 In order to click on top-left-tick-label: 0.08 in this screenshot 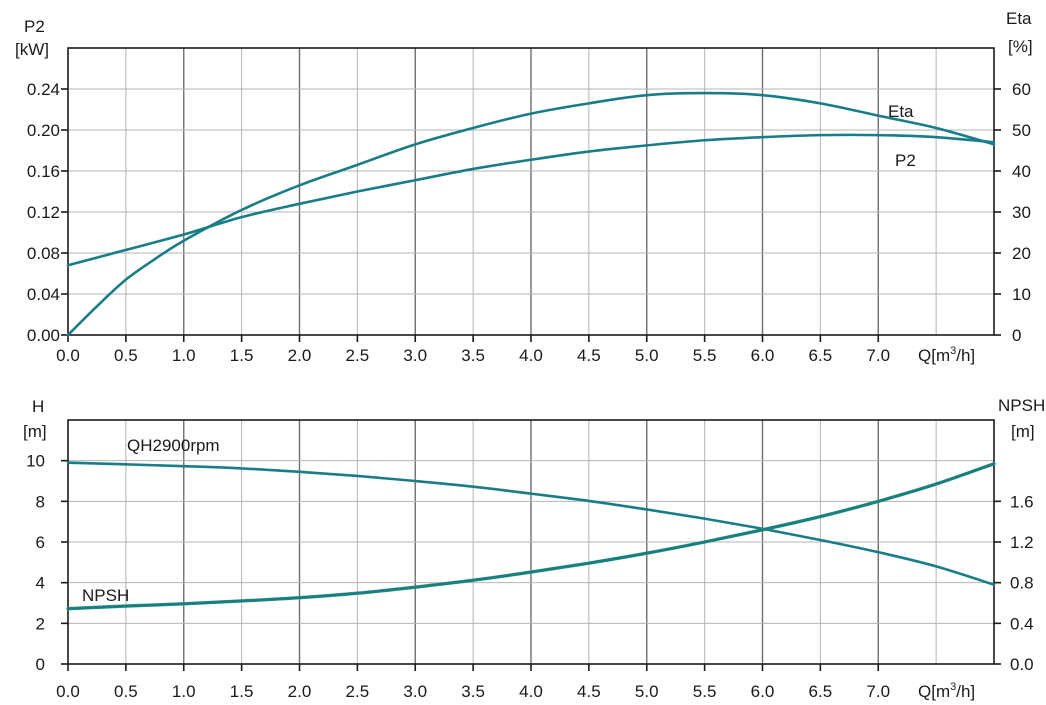, I will do `click(43, 253)`.